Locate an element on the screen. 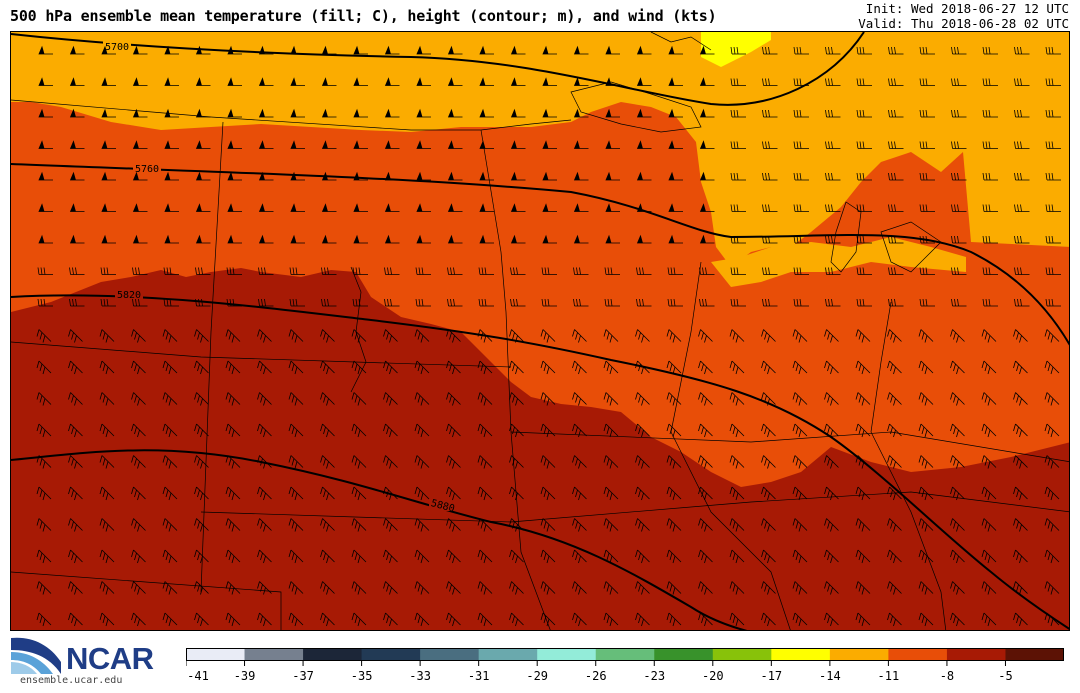 The image size is (1080, 693). valid-time: Valid: Thu 2018-06-28 02 UTC is located at coordinates (963, 23).